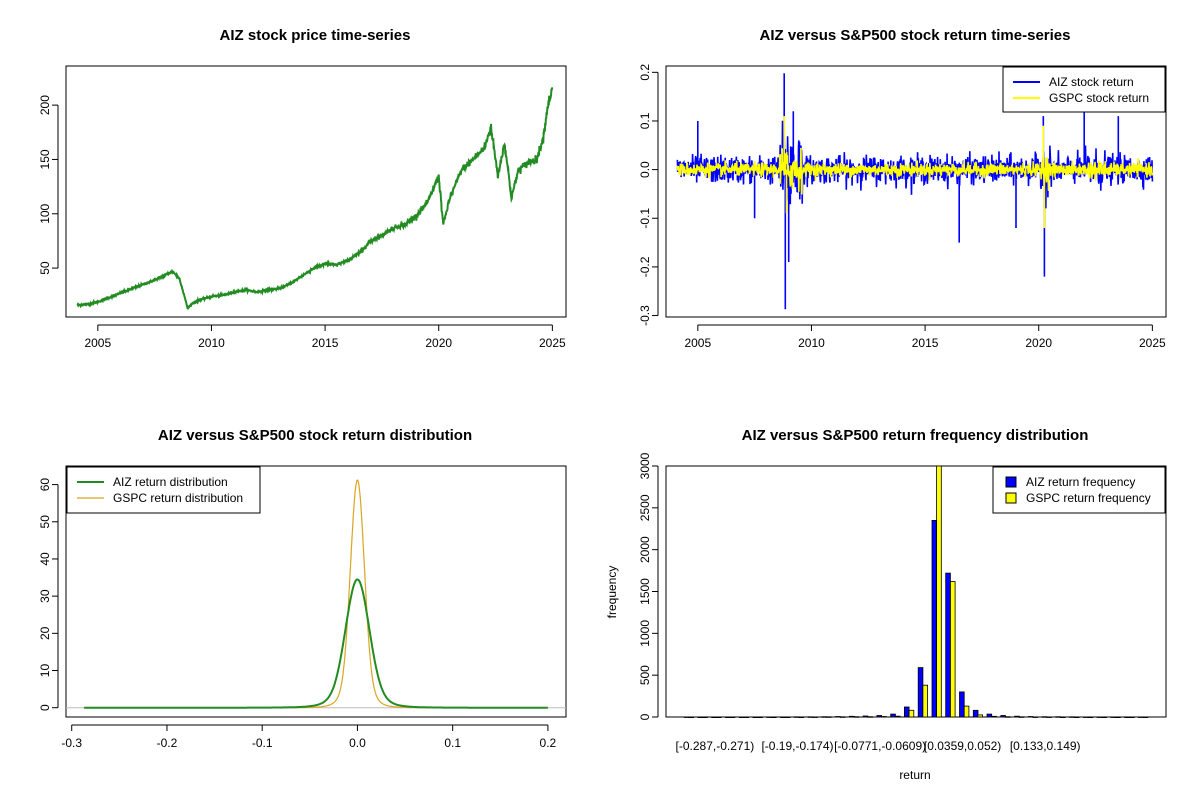 The height and width of the screenshot is (800, 1200). Describe the element at coordinates (645, 72) in the screenshot. I see `y-tick-label: 0.2` at that location.